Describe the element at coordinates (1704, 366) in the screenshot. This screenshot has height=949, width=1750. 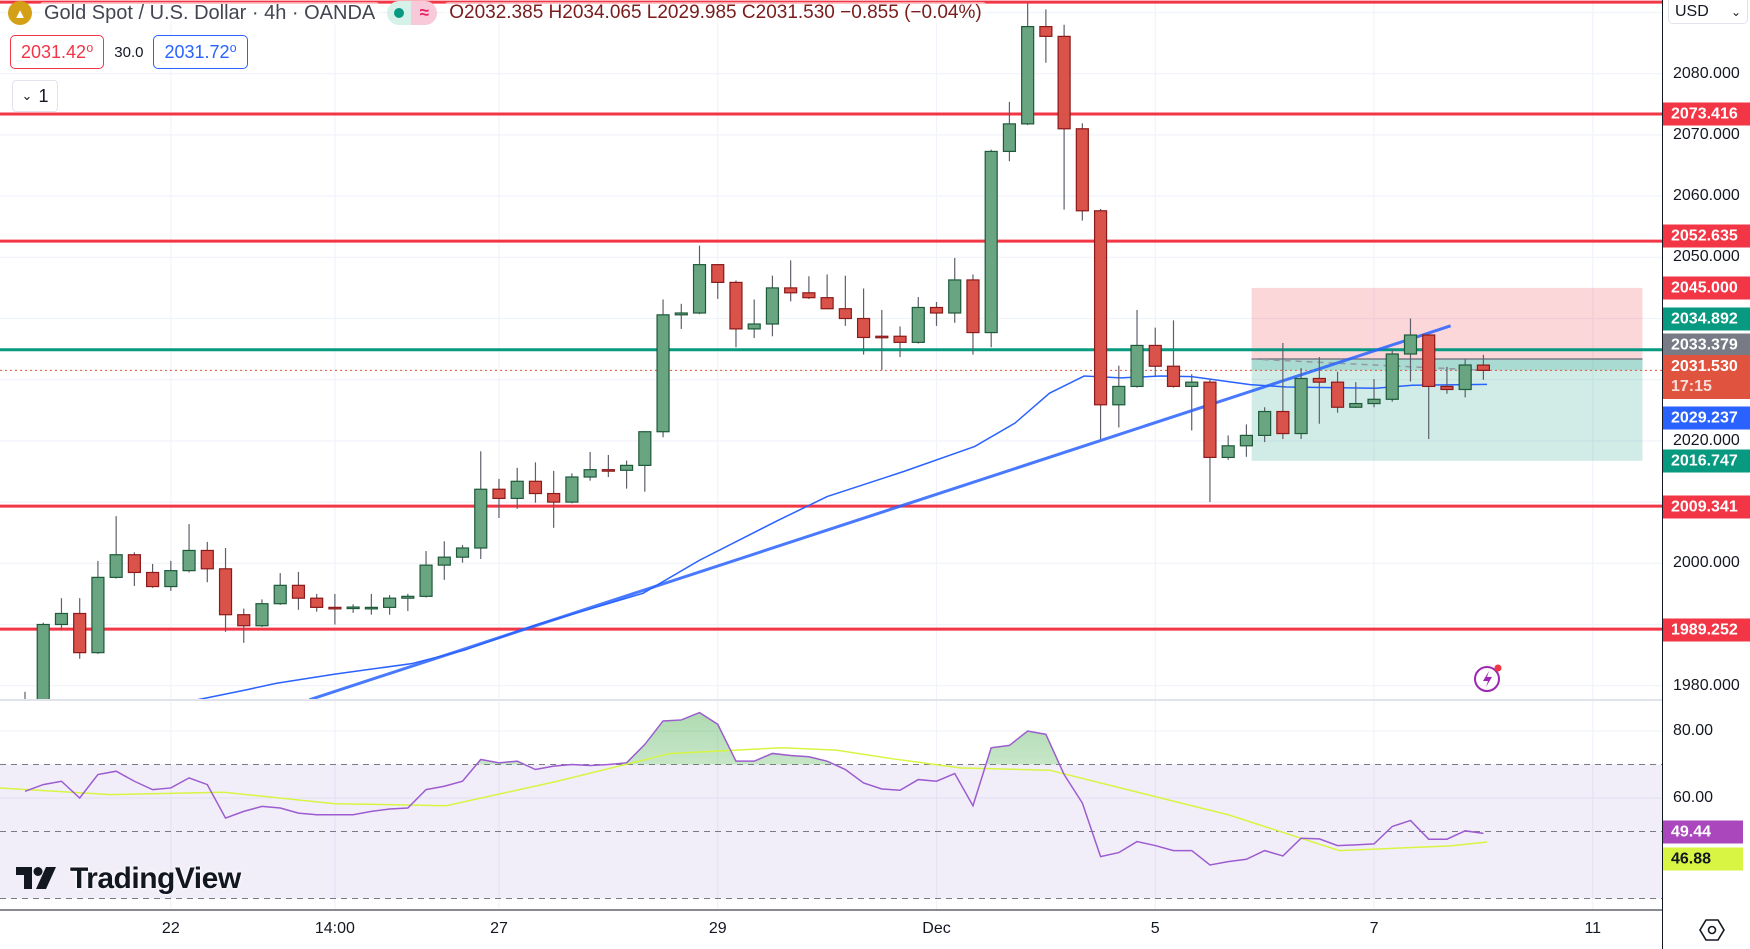
I see `price-label-value: 2031.530` at that location.